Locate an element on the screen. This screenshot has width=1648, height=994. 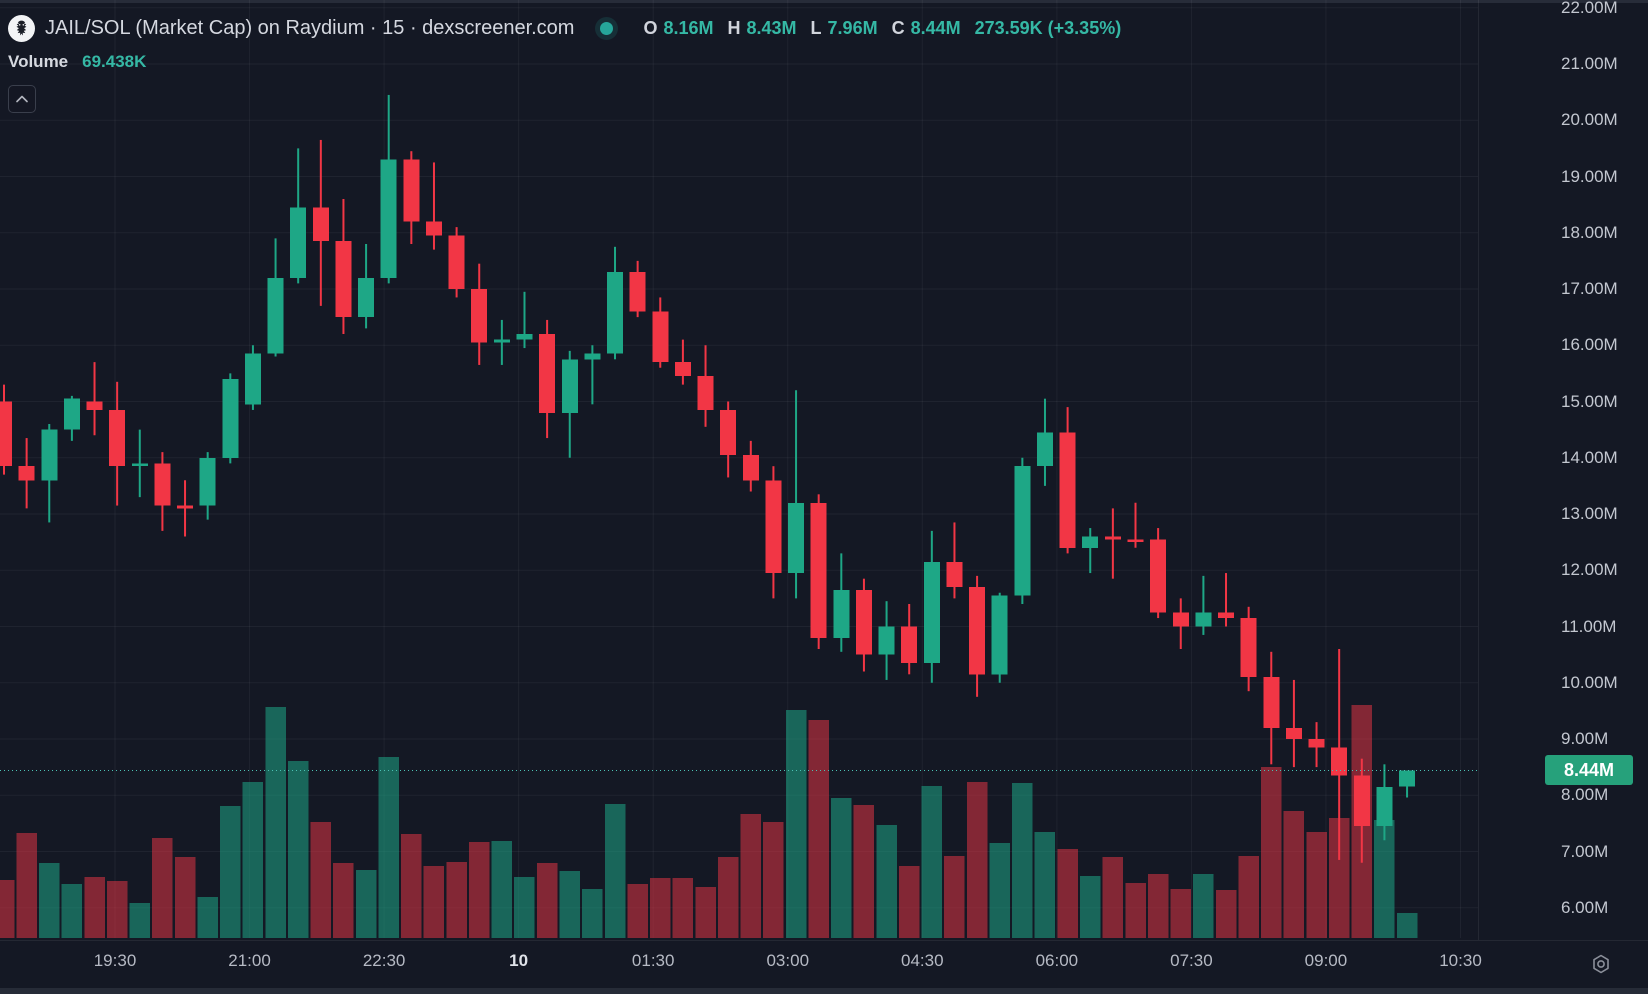
price-axis-label: 20.00M is located at coordinates (1589, 120).